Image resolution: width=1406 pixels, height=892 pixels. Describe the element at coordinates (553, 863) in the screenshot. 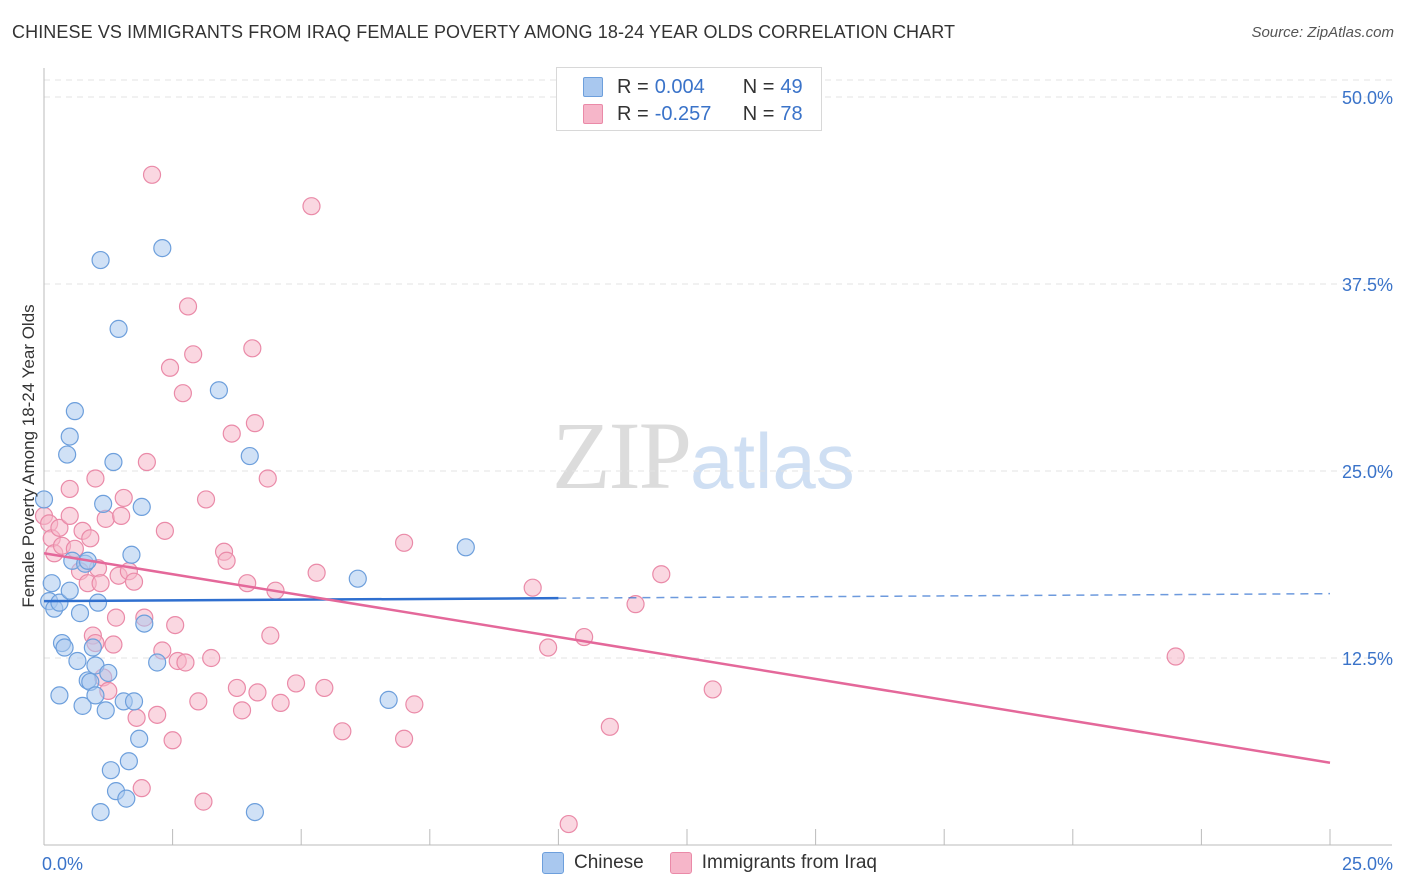

I see `bottom-legend-swatch-chinese` at that location.